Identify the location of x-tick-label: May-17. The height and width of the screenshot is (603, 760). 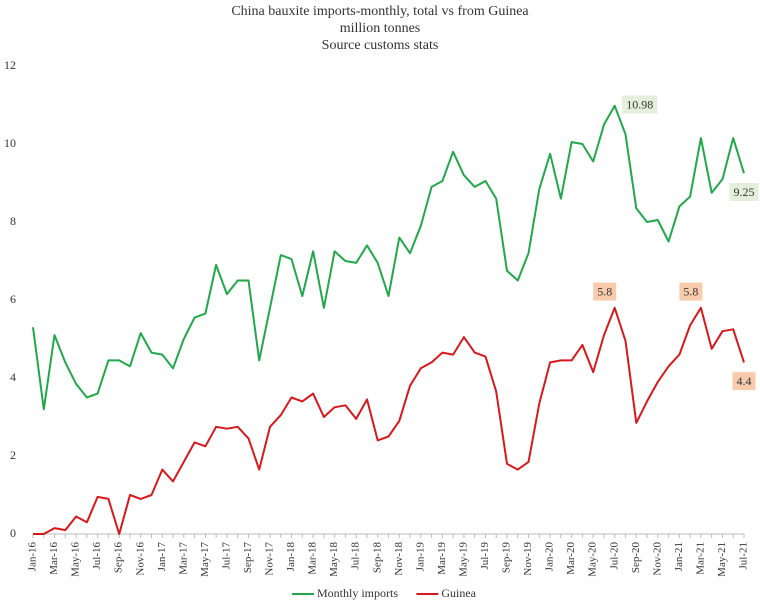
(205, 559).